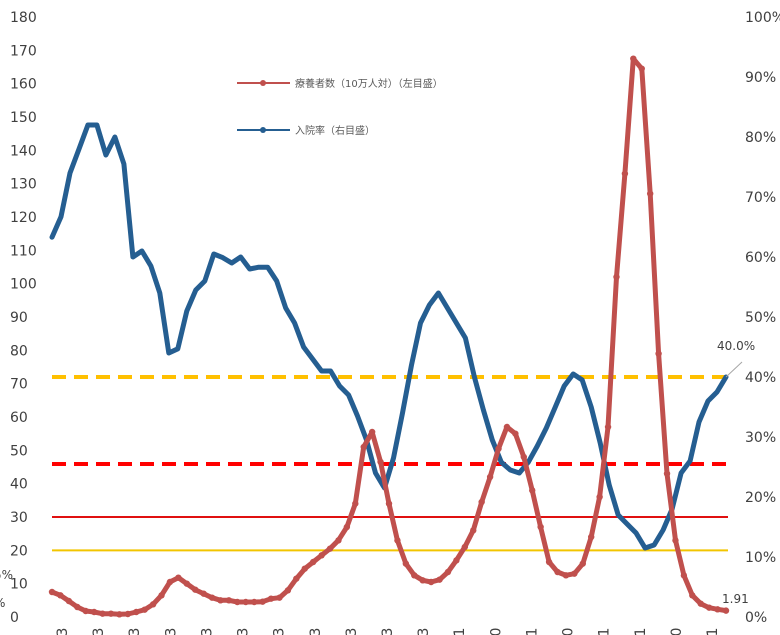  I want to click on right-axis-tick-label: 70%, so click(760, 198).